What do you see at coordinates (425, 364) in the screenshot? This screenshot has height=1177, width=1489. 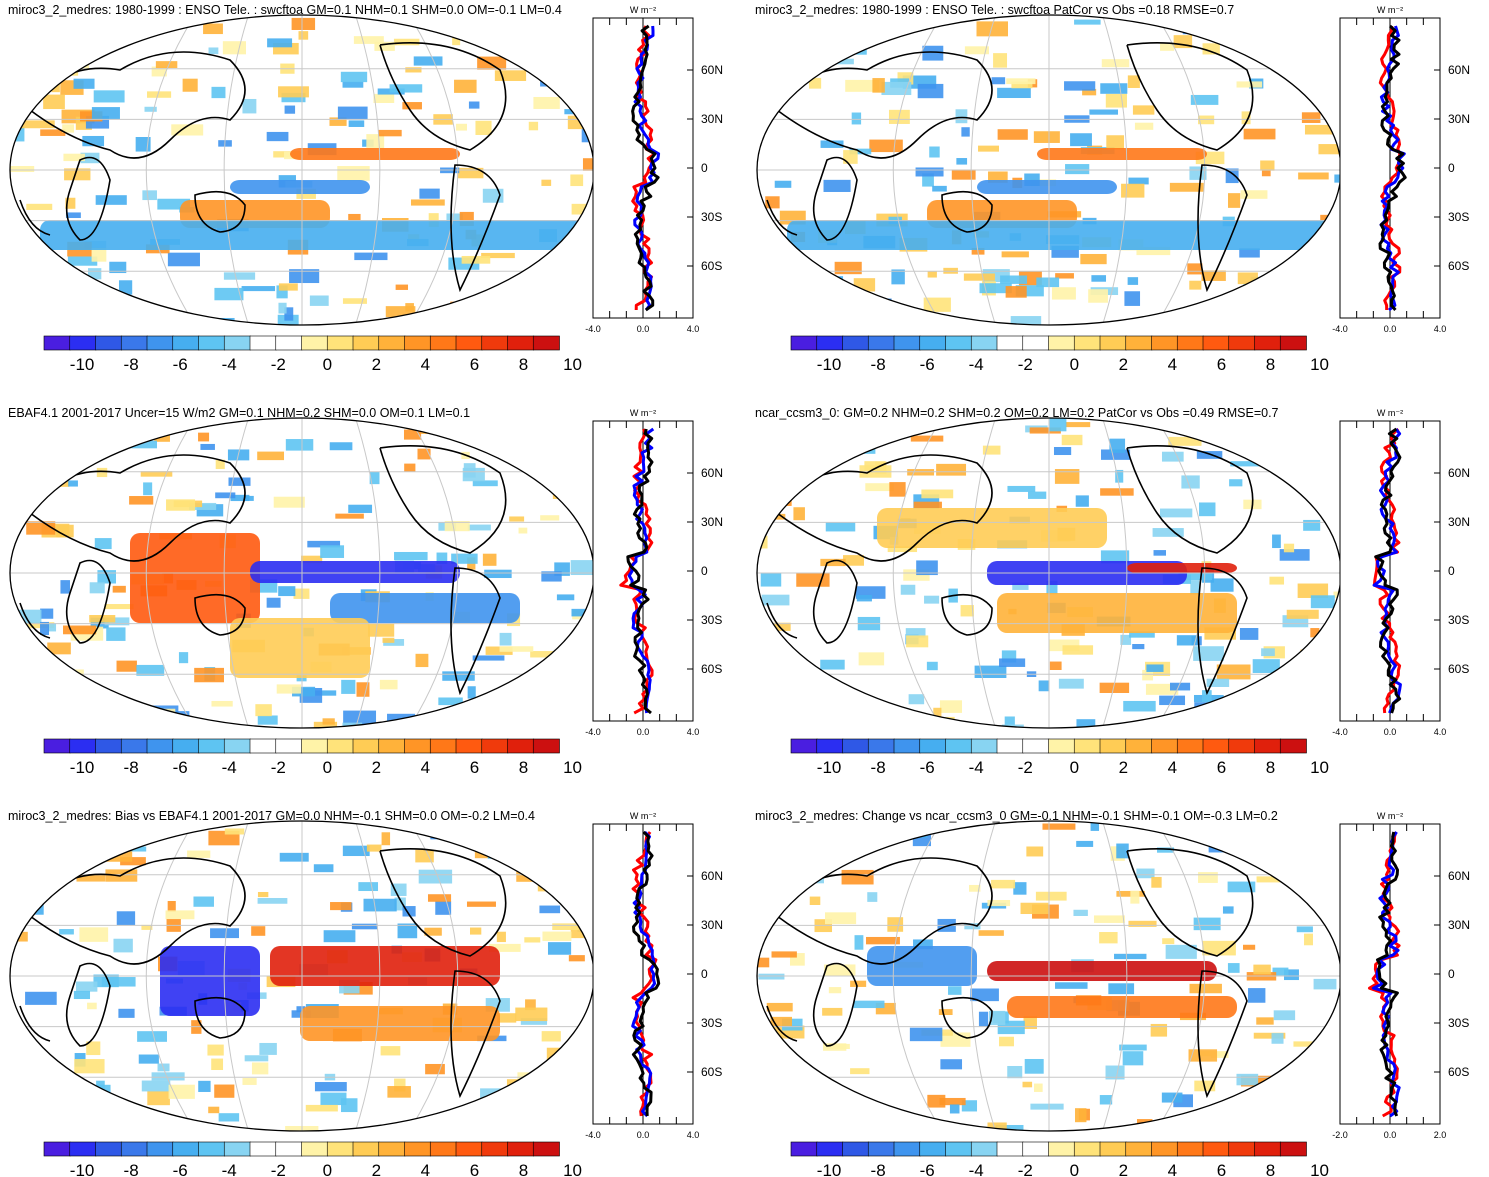 I see `colorbar-label: 4` at bounding box center [425, 364].